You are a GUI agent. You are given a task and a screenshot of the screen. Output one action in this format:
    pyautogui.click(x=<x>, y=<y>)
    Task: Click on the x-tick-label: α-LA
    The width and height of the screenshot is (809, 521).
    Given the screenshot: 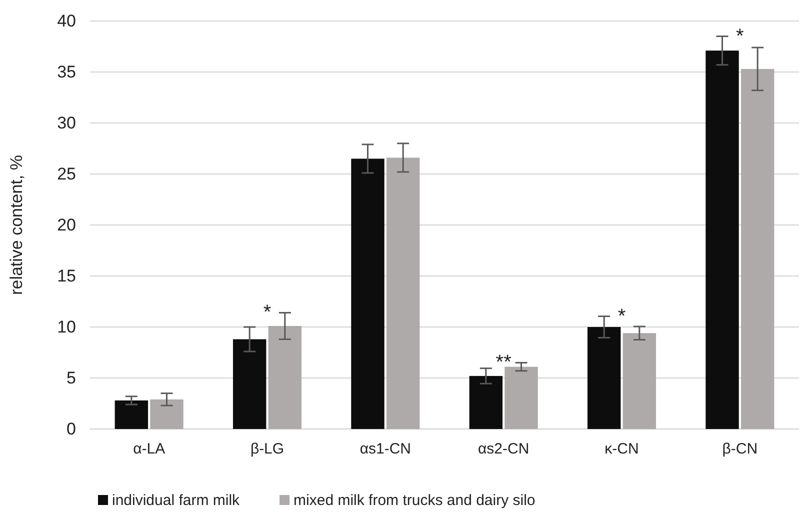 What is the action you would take?
    pyautogui.click(x=149, y=449)
    